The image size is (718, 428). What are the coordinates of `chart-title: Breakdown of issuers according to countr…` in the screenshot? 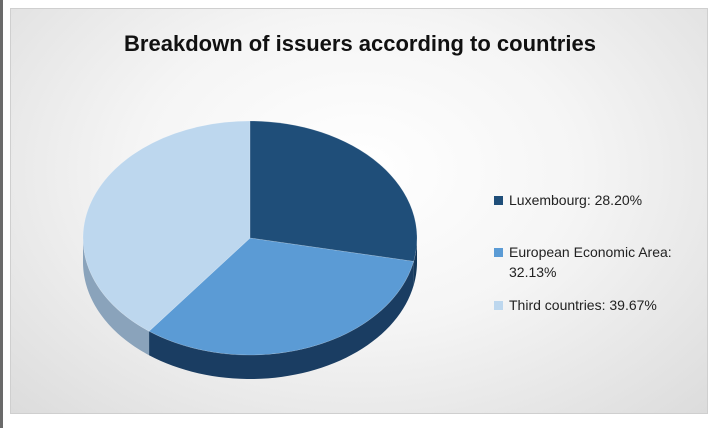 It's located at (360, 43).